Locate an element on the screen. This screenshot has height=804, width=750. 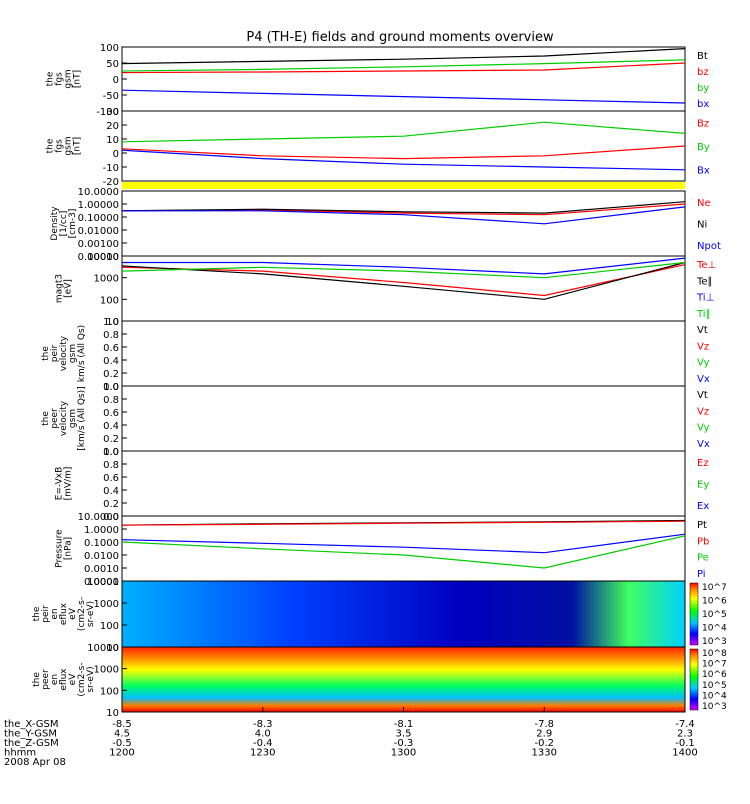
series-Bx is located at coordinates (403, 160).